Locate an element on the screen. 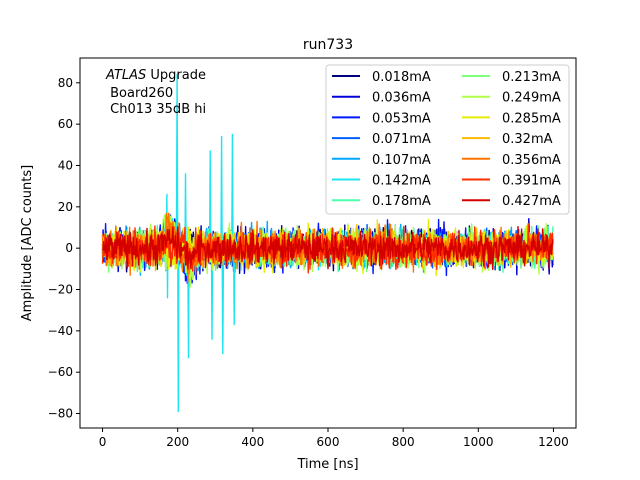 This screenshot has height=480, width=640. annotation-upgrade: Upgrade is located at coordinates (176, 75).